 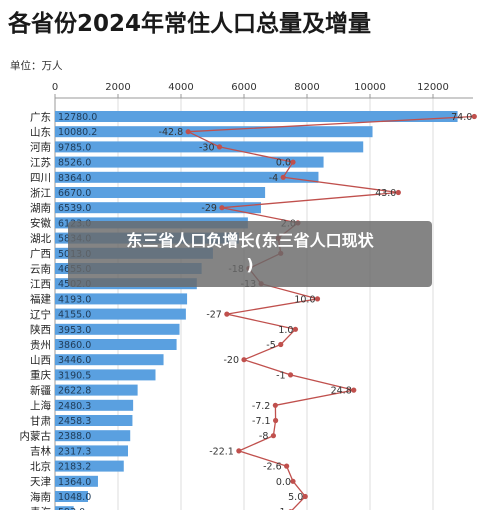 I want to click on x-tick-label: 2000, so click(x=117, y=87).